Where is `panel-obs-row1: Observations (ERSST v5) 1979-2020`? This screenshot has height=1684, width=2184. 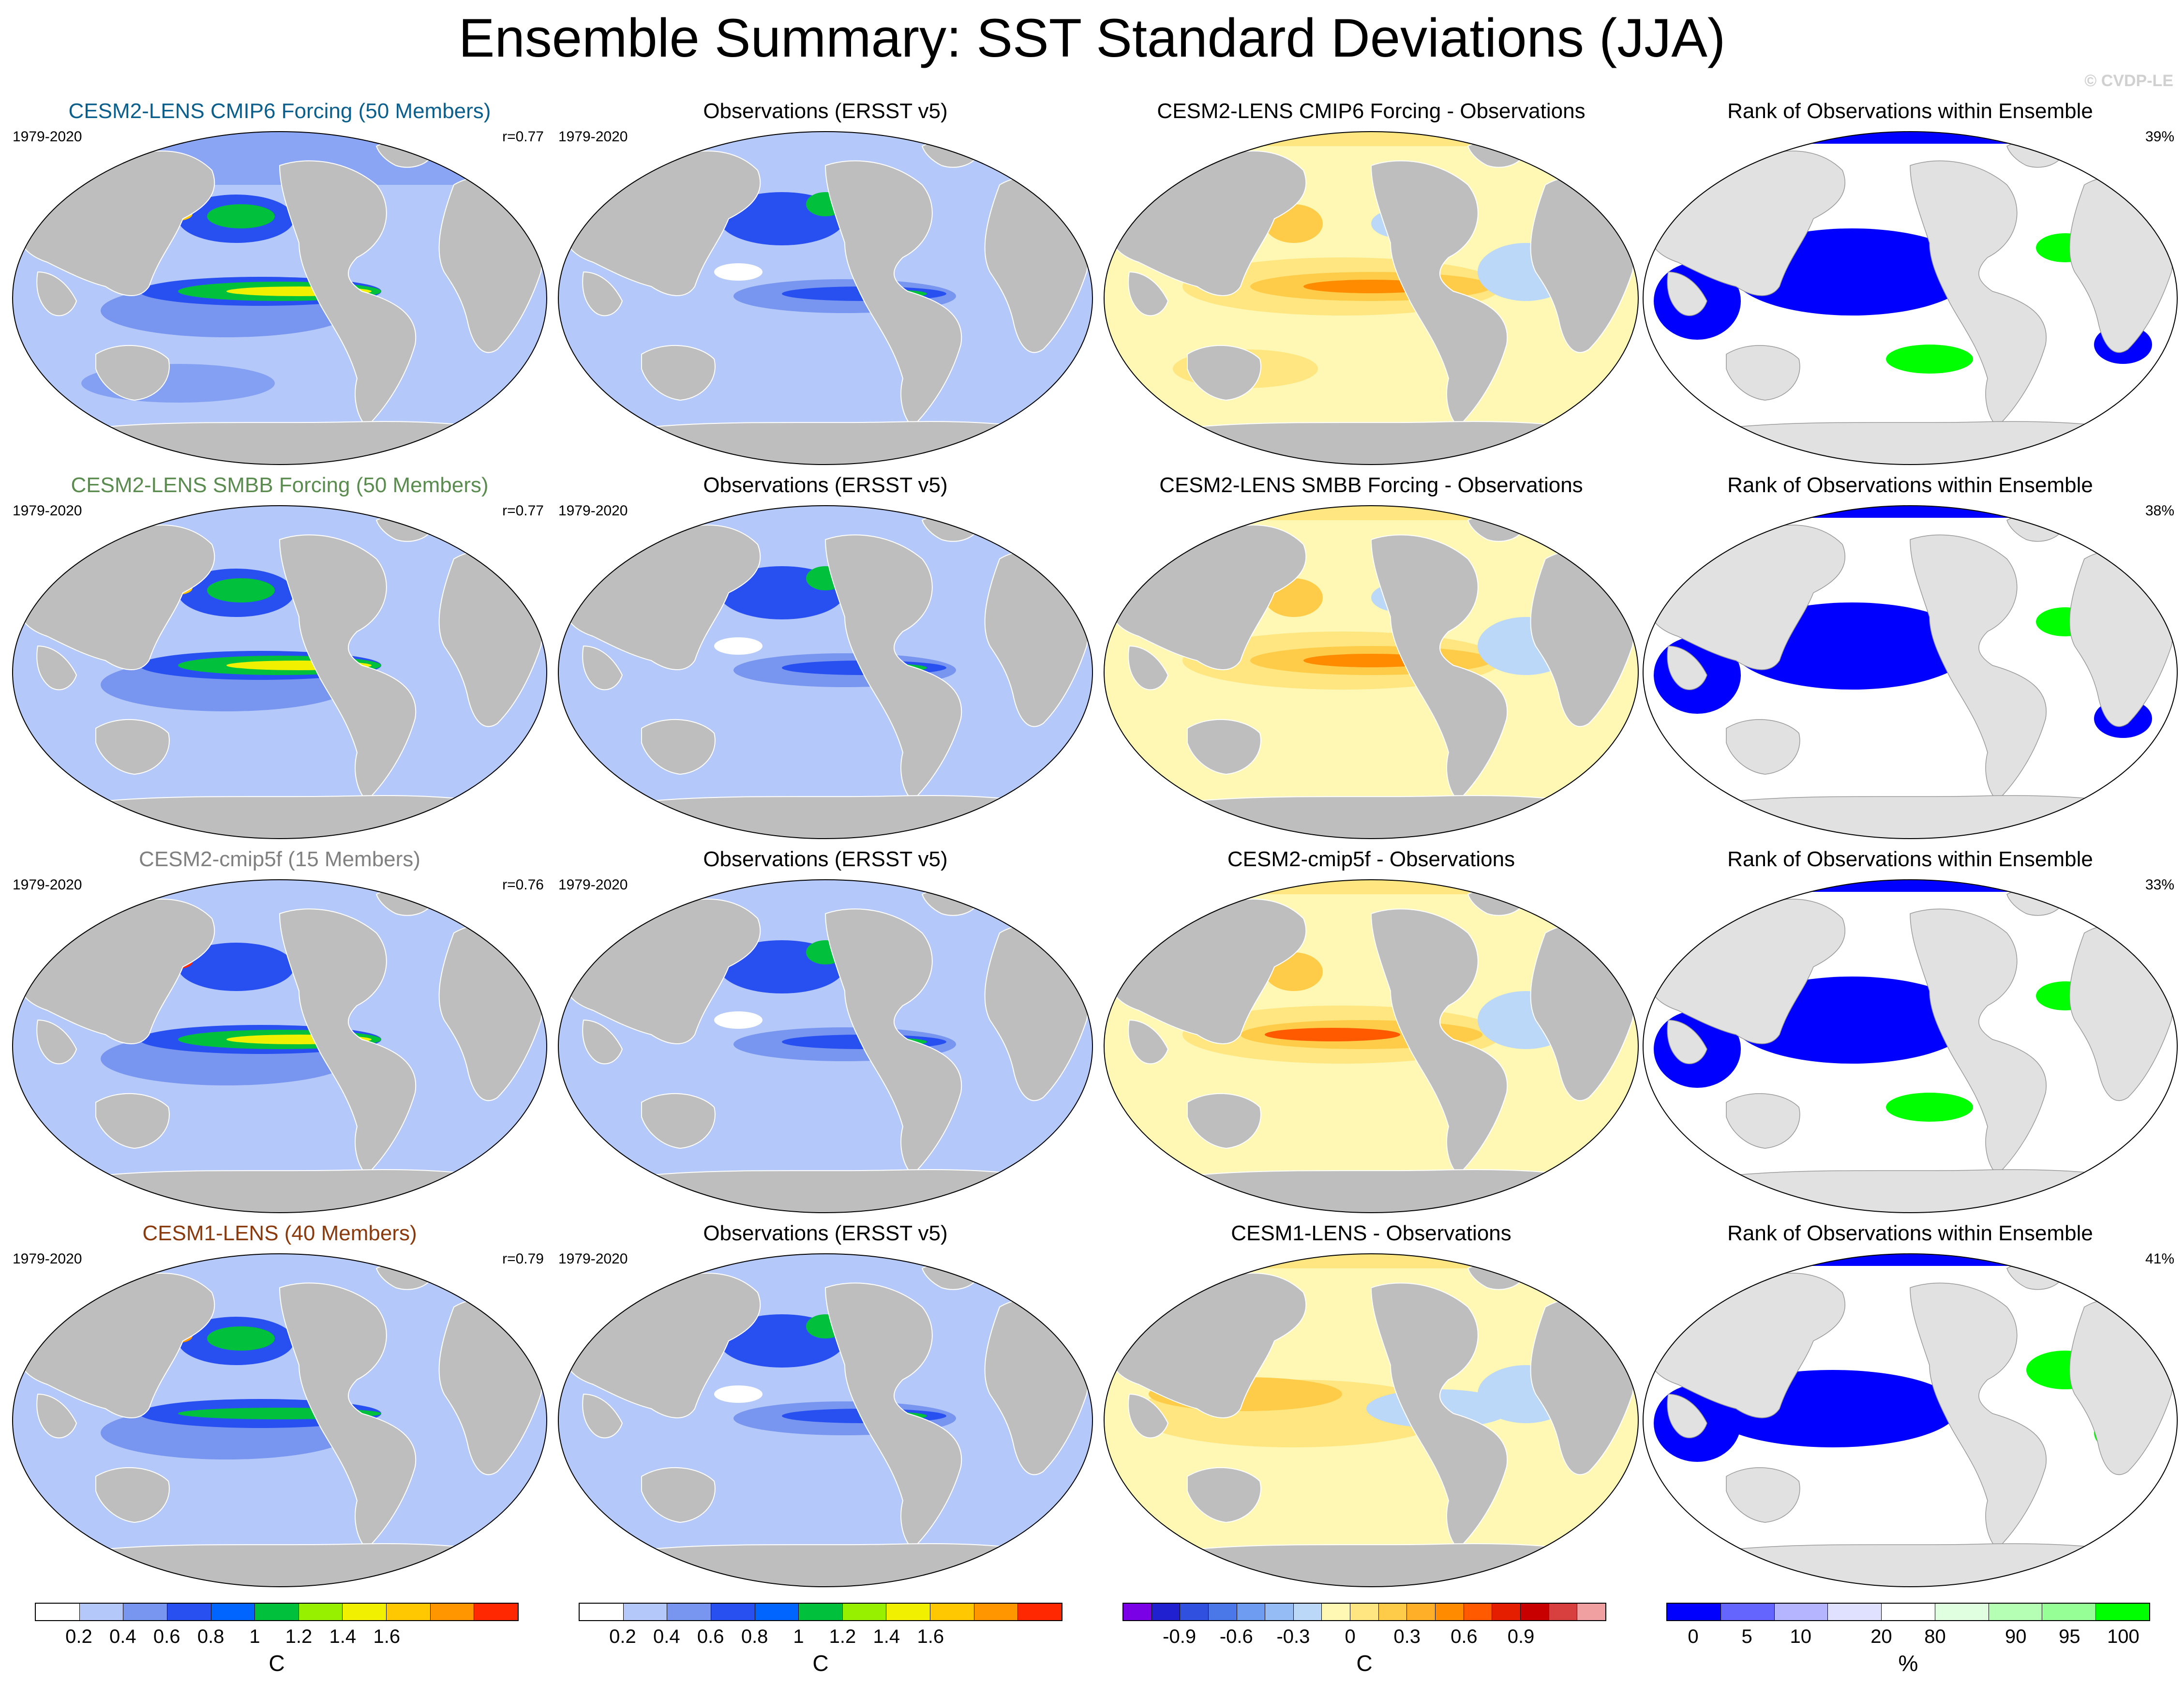
panel-obs-row1: Observations (ERSST v5) 1979-2020 is located at coordinates (826, 283).